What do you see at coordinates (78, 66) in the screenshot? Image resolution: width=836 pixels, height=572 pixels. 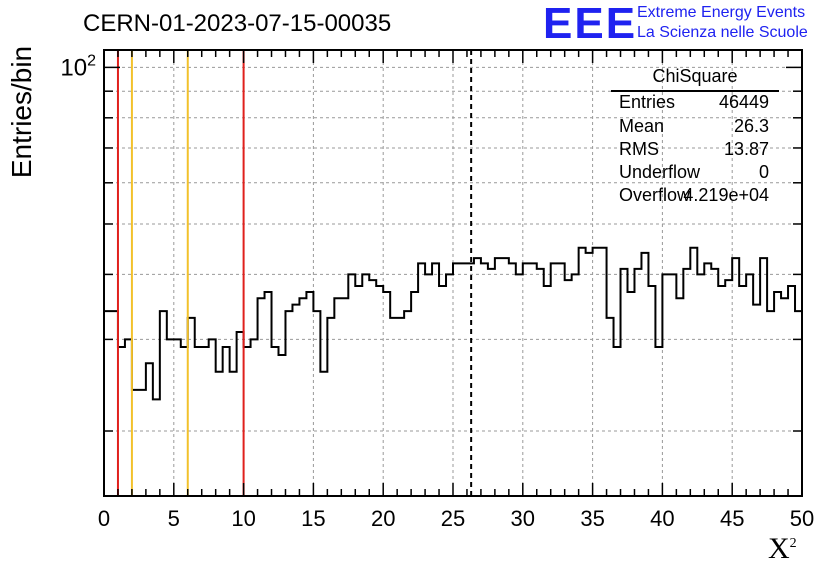 I see `y-tick-label: 102` at bounding box center [78, 66].